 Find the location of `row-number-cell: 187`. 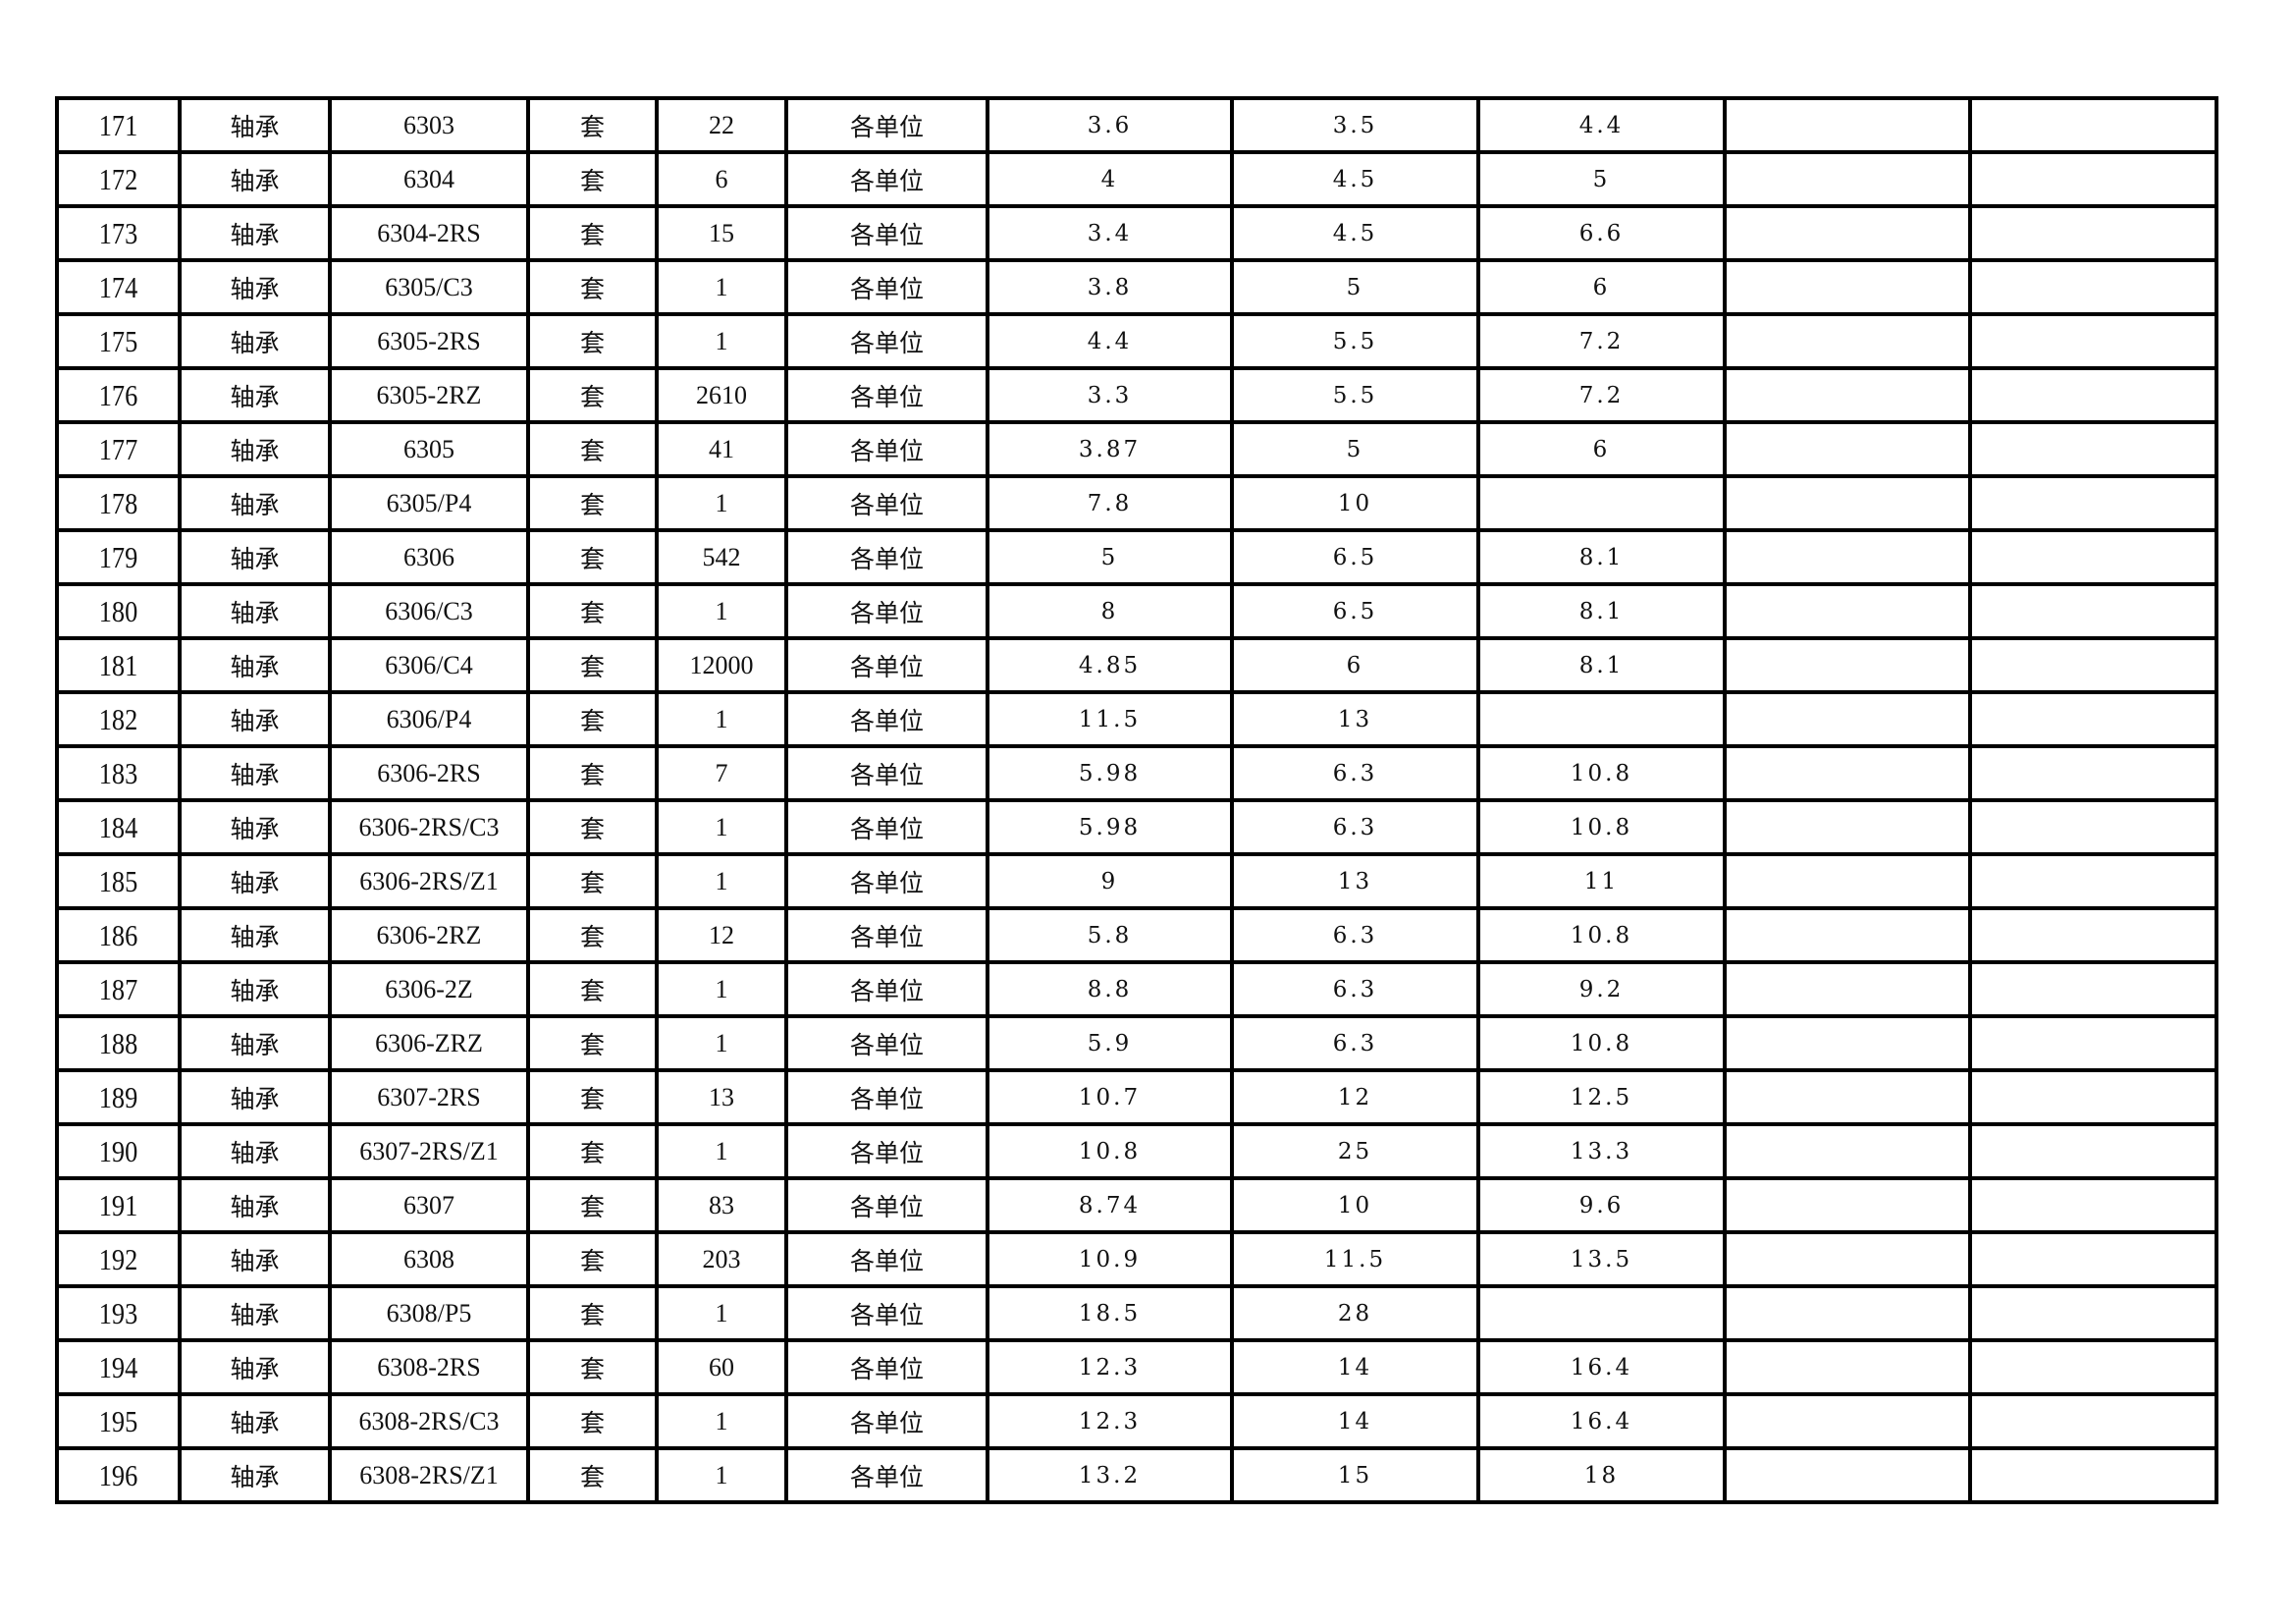

row-number-cell: 187 is located at coordinates (118, 989).